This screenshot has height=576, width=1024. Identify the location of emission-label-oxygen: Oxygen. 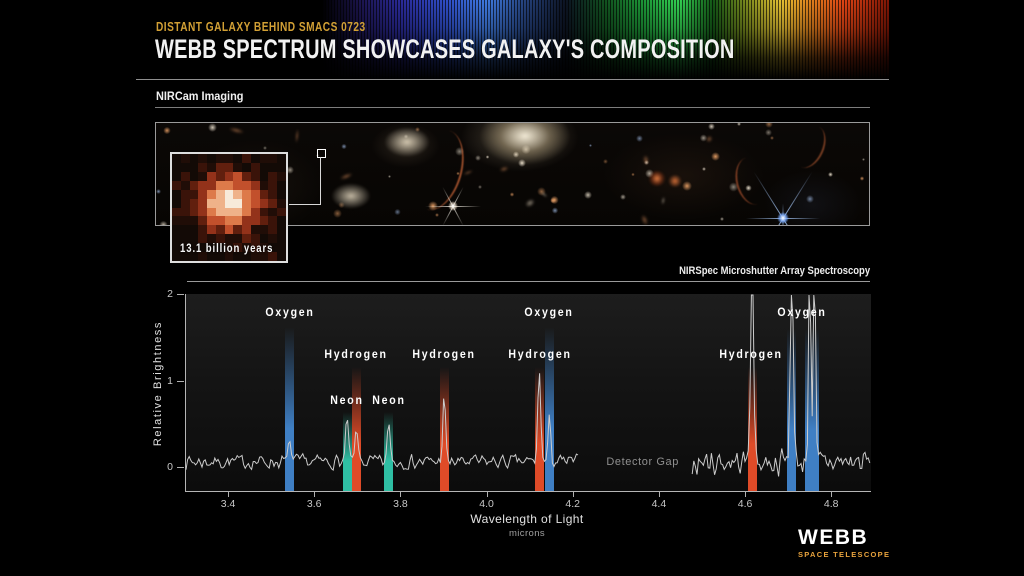
(549, 312).